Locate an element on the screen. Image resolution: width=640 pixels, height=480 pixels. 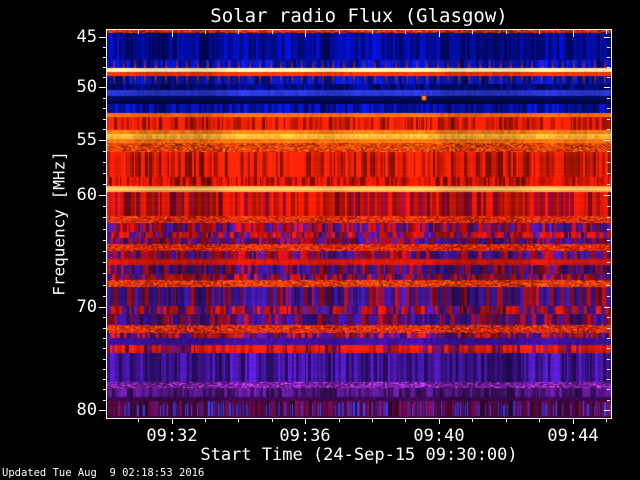
y-tick-label: 80 is located at coordinates (86, 410).